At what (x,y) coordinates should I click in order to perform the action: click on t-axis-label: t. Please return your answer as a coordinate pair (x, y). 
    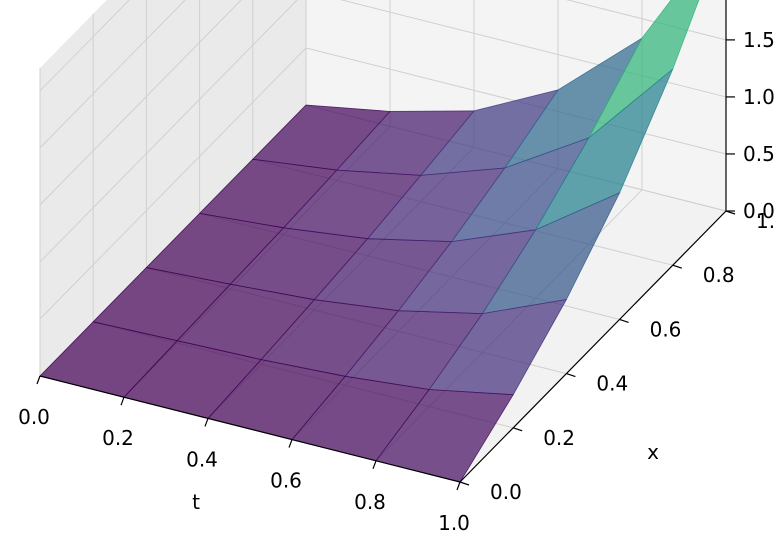
    Looking at the image, I should click on (196, 502).